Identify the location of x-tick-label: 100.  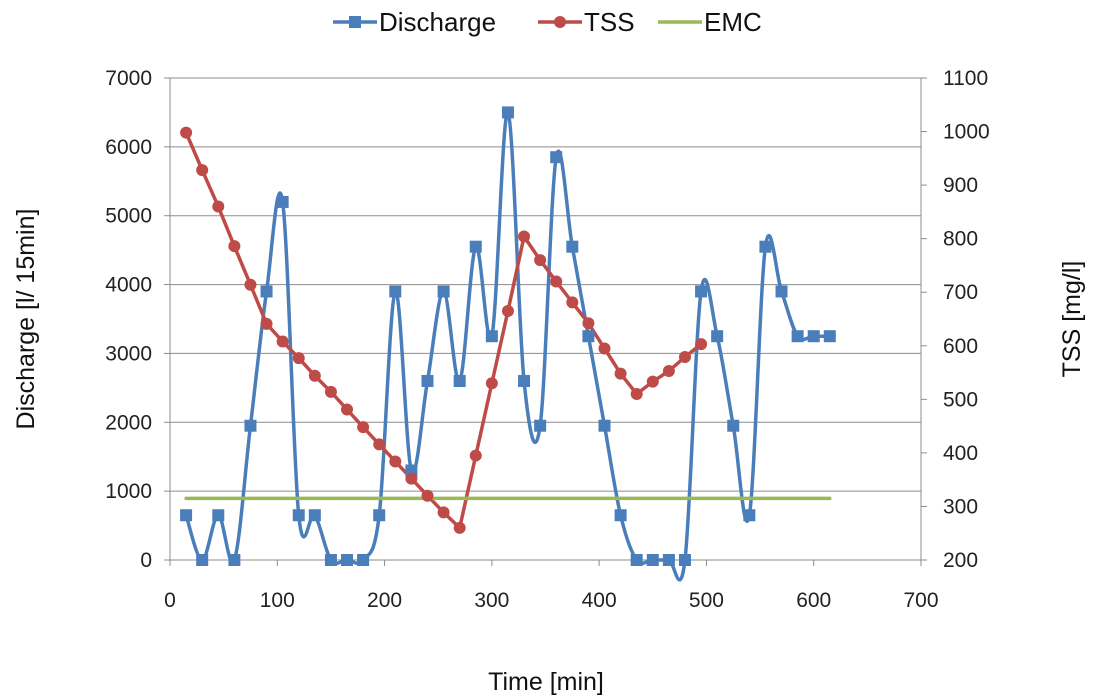
(277, 600).